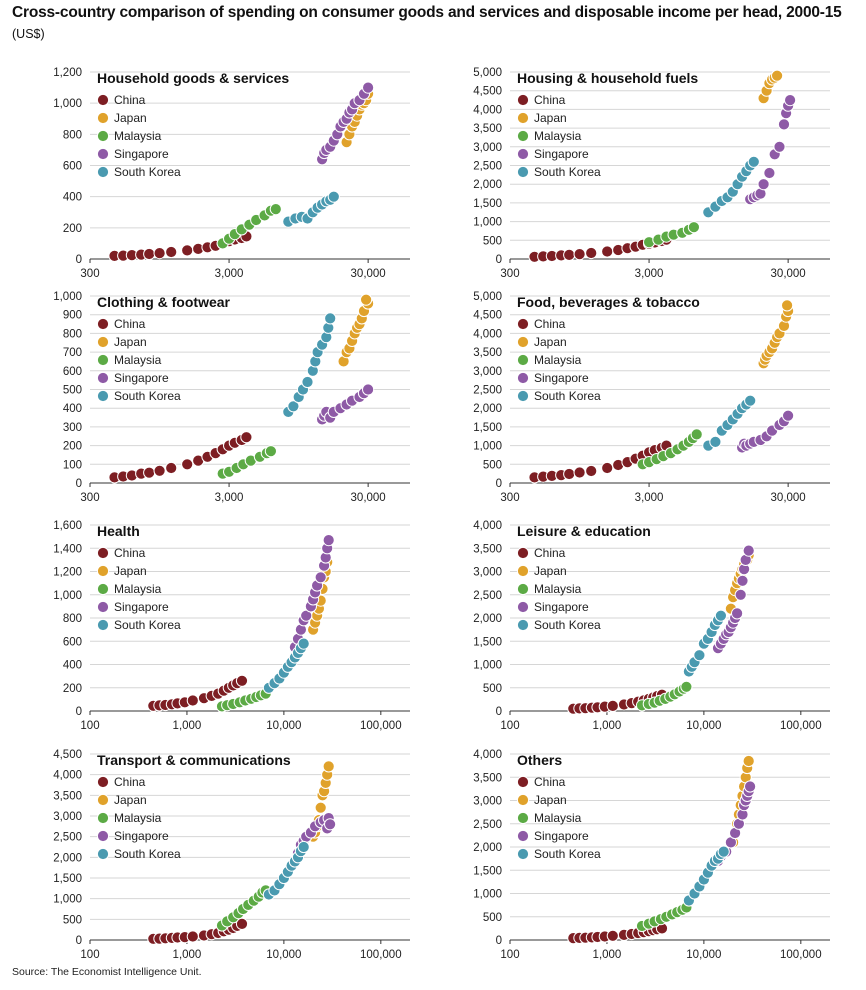 The width and height of the screenshot is (866, 990). What do you see at coordinates (487, 619) in the screenshot?
I see `y-tick-label: 2,000` at bounding box center [487, 619].